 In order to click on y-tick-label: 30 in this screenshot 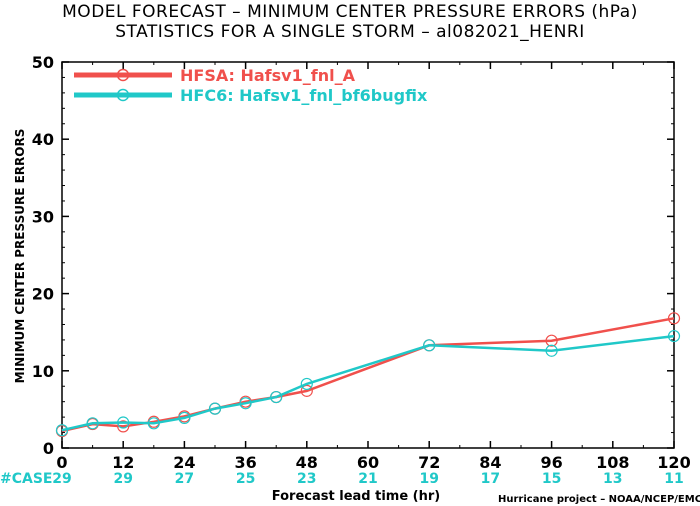, I will do `click(43, 216)`.